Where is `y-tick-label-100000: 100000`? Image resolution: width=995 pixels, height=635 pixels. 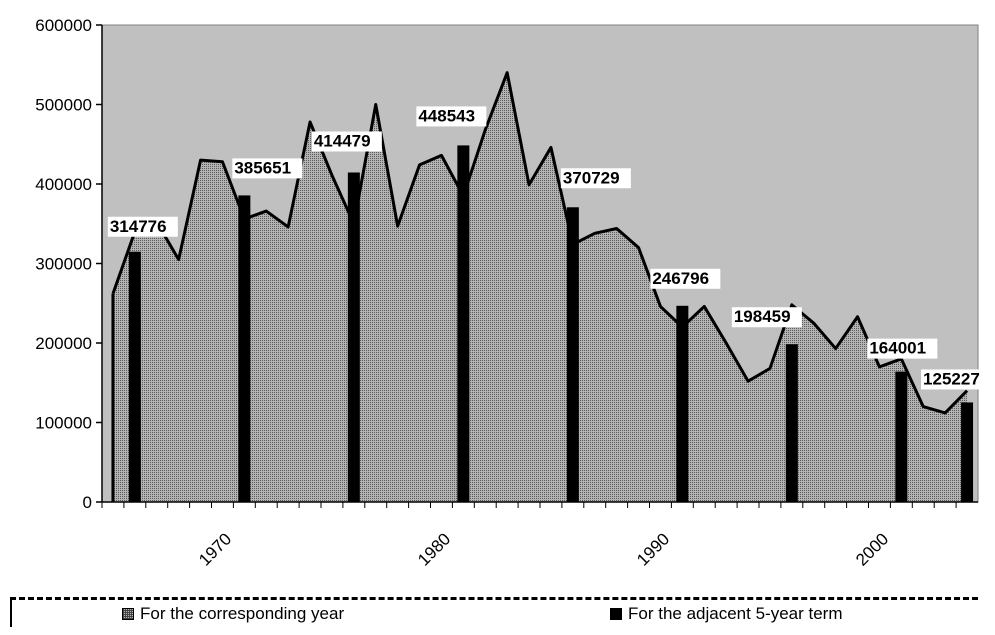
y-tick-label-100000: 100000 is located at coordinates (63, 423).